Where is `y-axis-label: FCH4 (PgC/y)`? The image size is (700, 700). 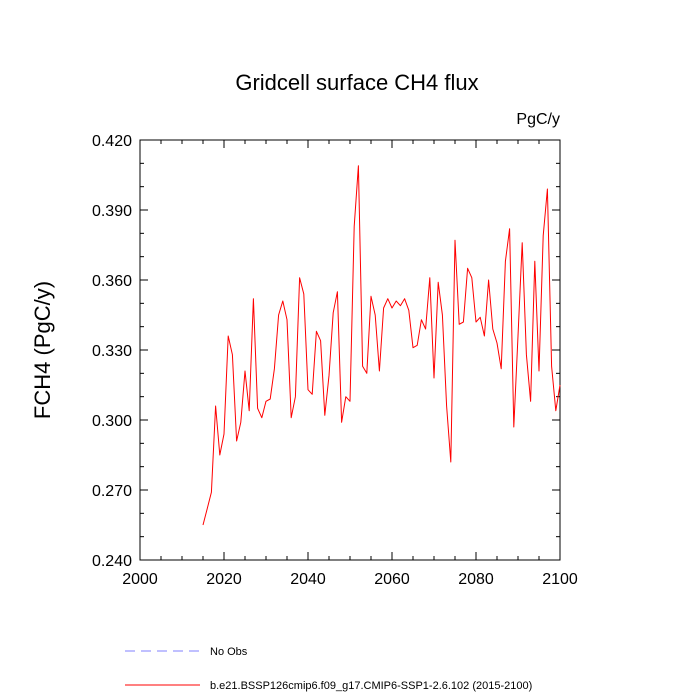
y-axis-label: FCH4 (PgC/y) is located at coordinates (42, 350).